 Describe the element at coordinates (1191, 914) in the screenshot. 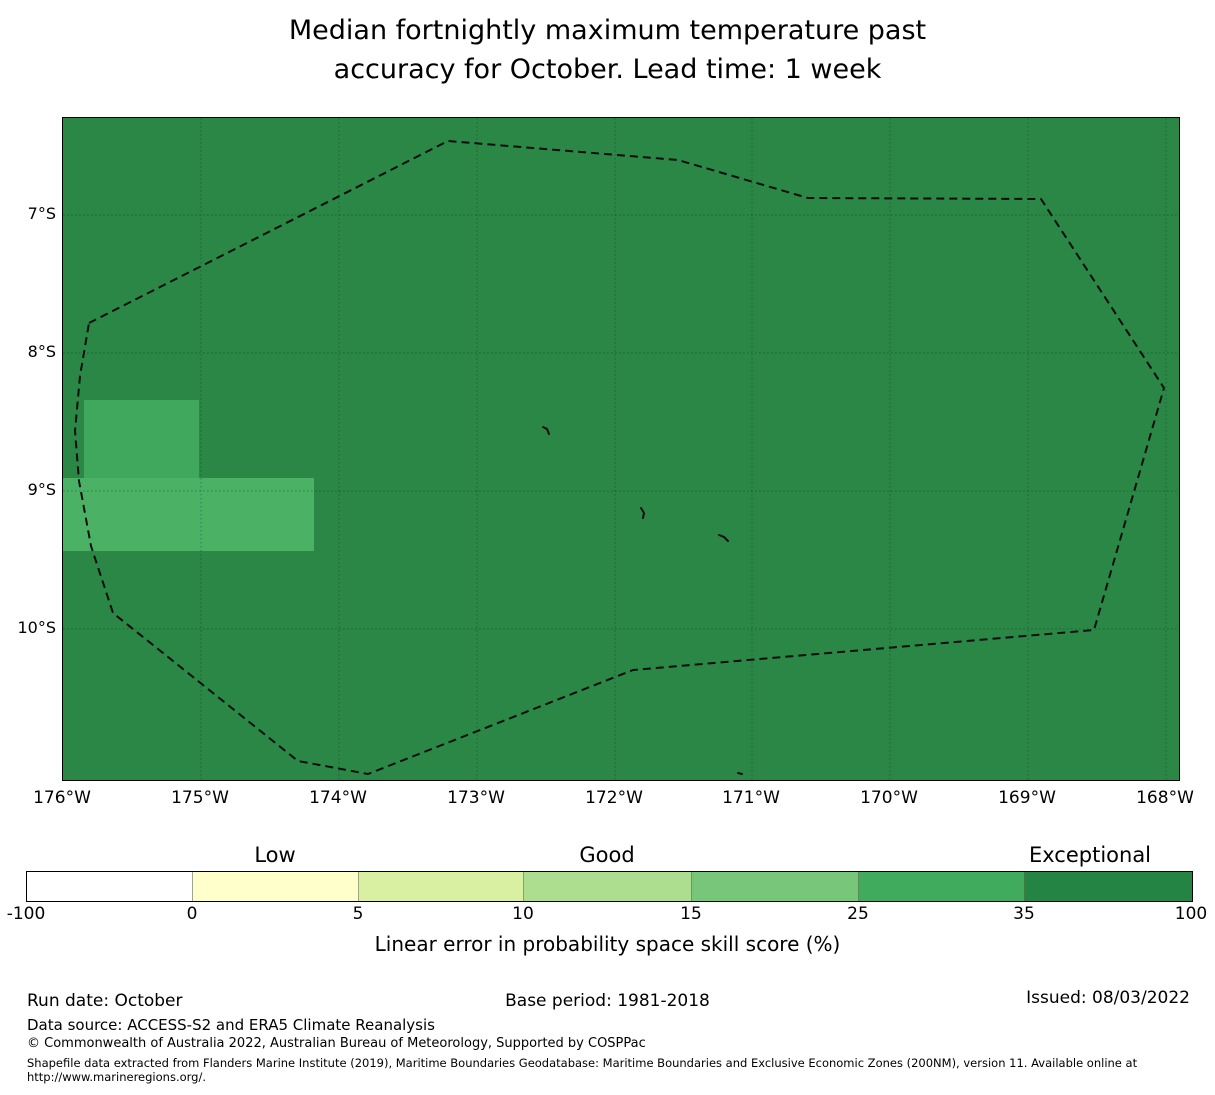

I see `colorbar-tick-label: 100` at that location.